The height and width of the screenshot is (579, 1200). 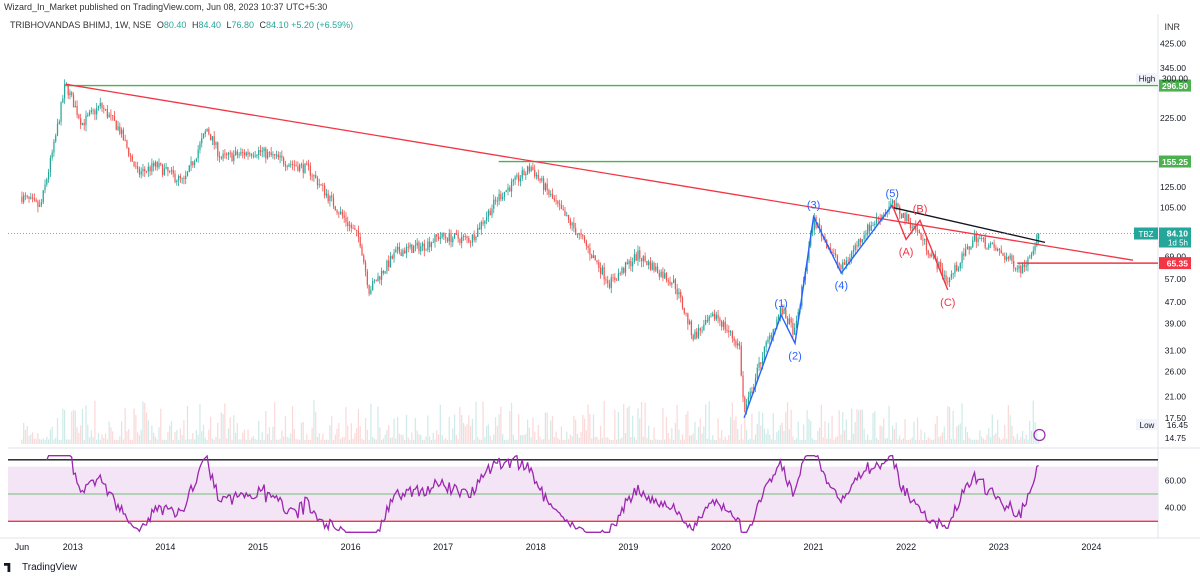 I want to click on price-tick-label: 69.00, so click(x=1176, y=257).